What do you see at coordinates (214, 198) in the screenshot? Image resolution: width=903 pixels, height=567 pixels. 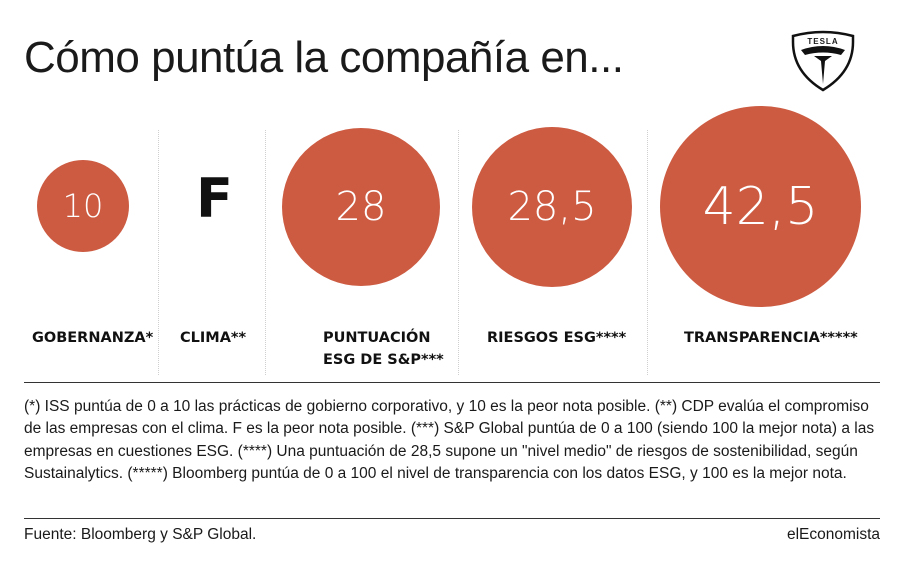 I see `grade-clima: F` at bounding box center [214, 198].